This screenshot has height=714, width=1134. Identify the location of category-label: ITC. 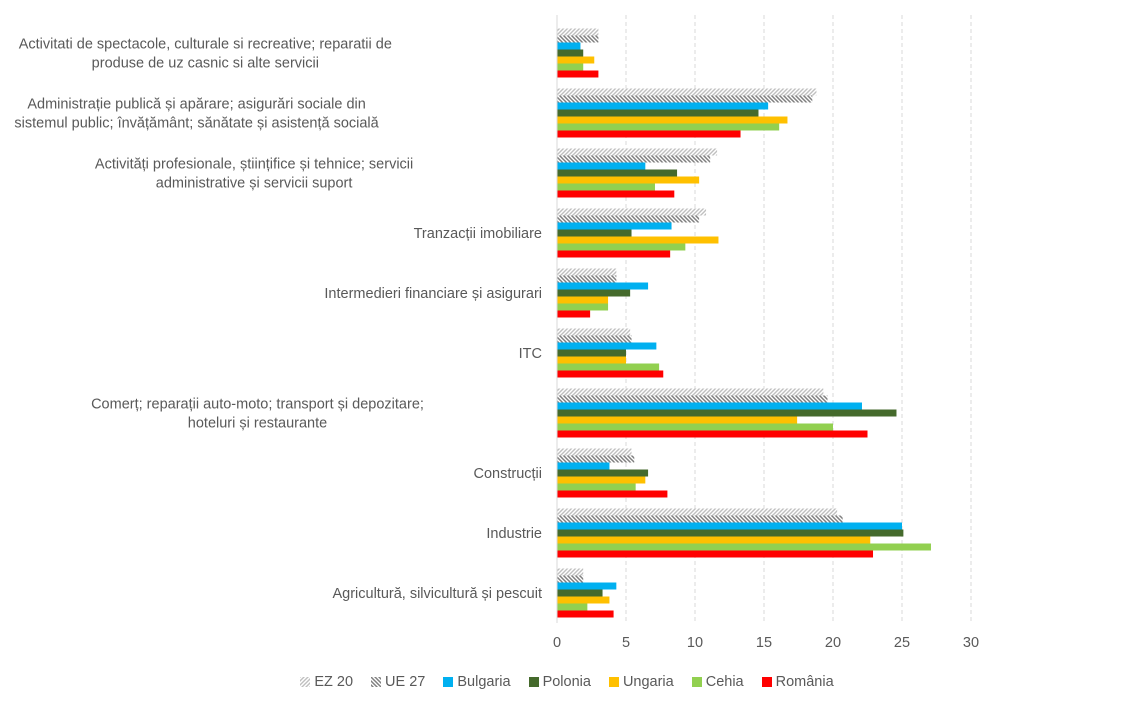
(530, 354).